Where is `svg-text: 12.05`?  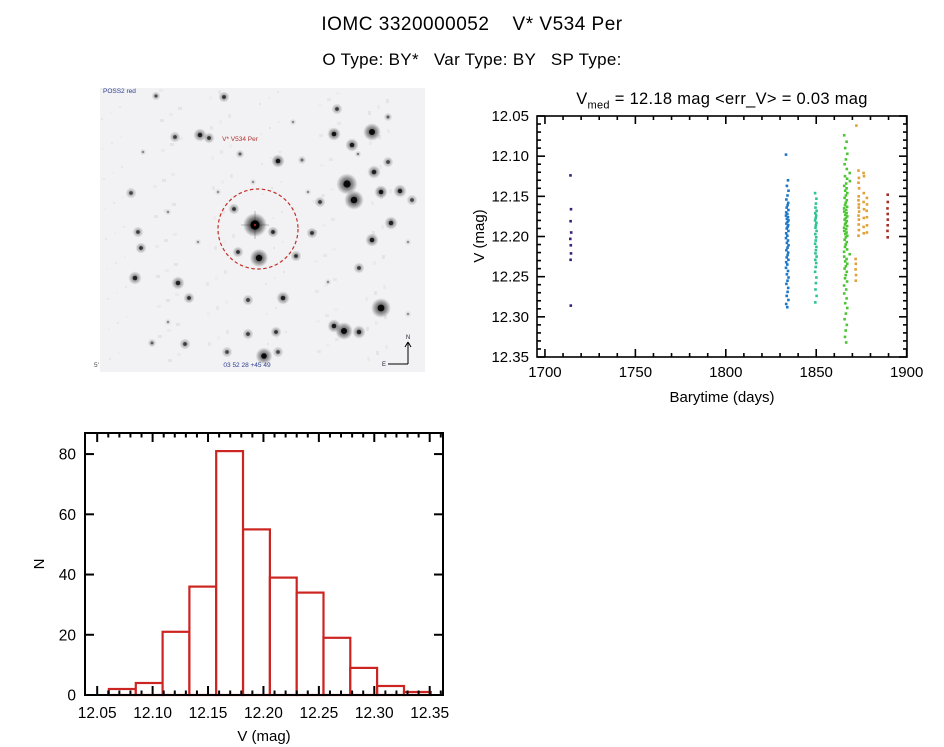 svg-text: 12.05 is located at coordinates (510, 116).